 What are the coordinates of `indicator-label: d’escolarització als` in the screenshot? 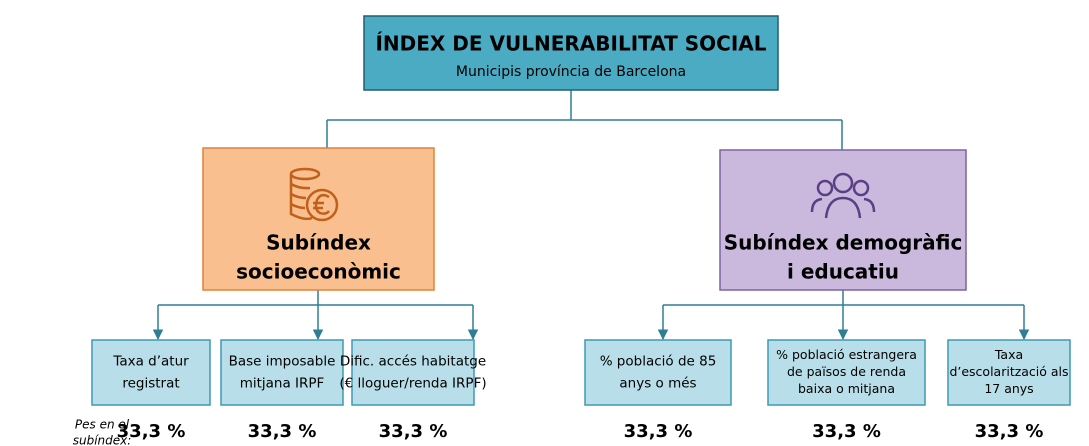 It's located at (1008, 371).